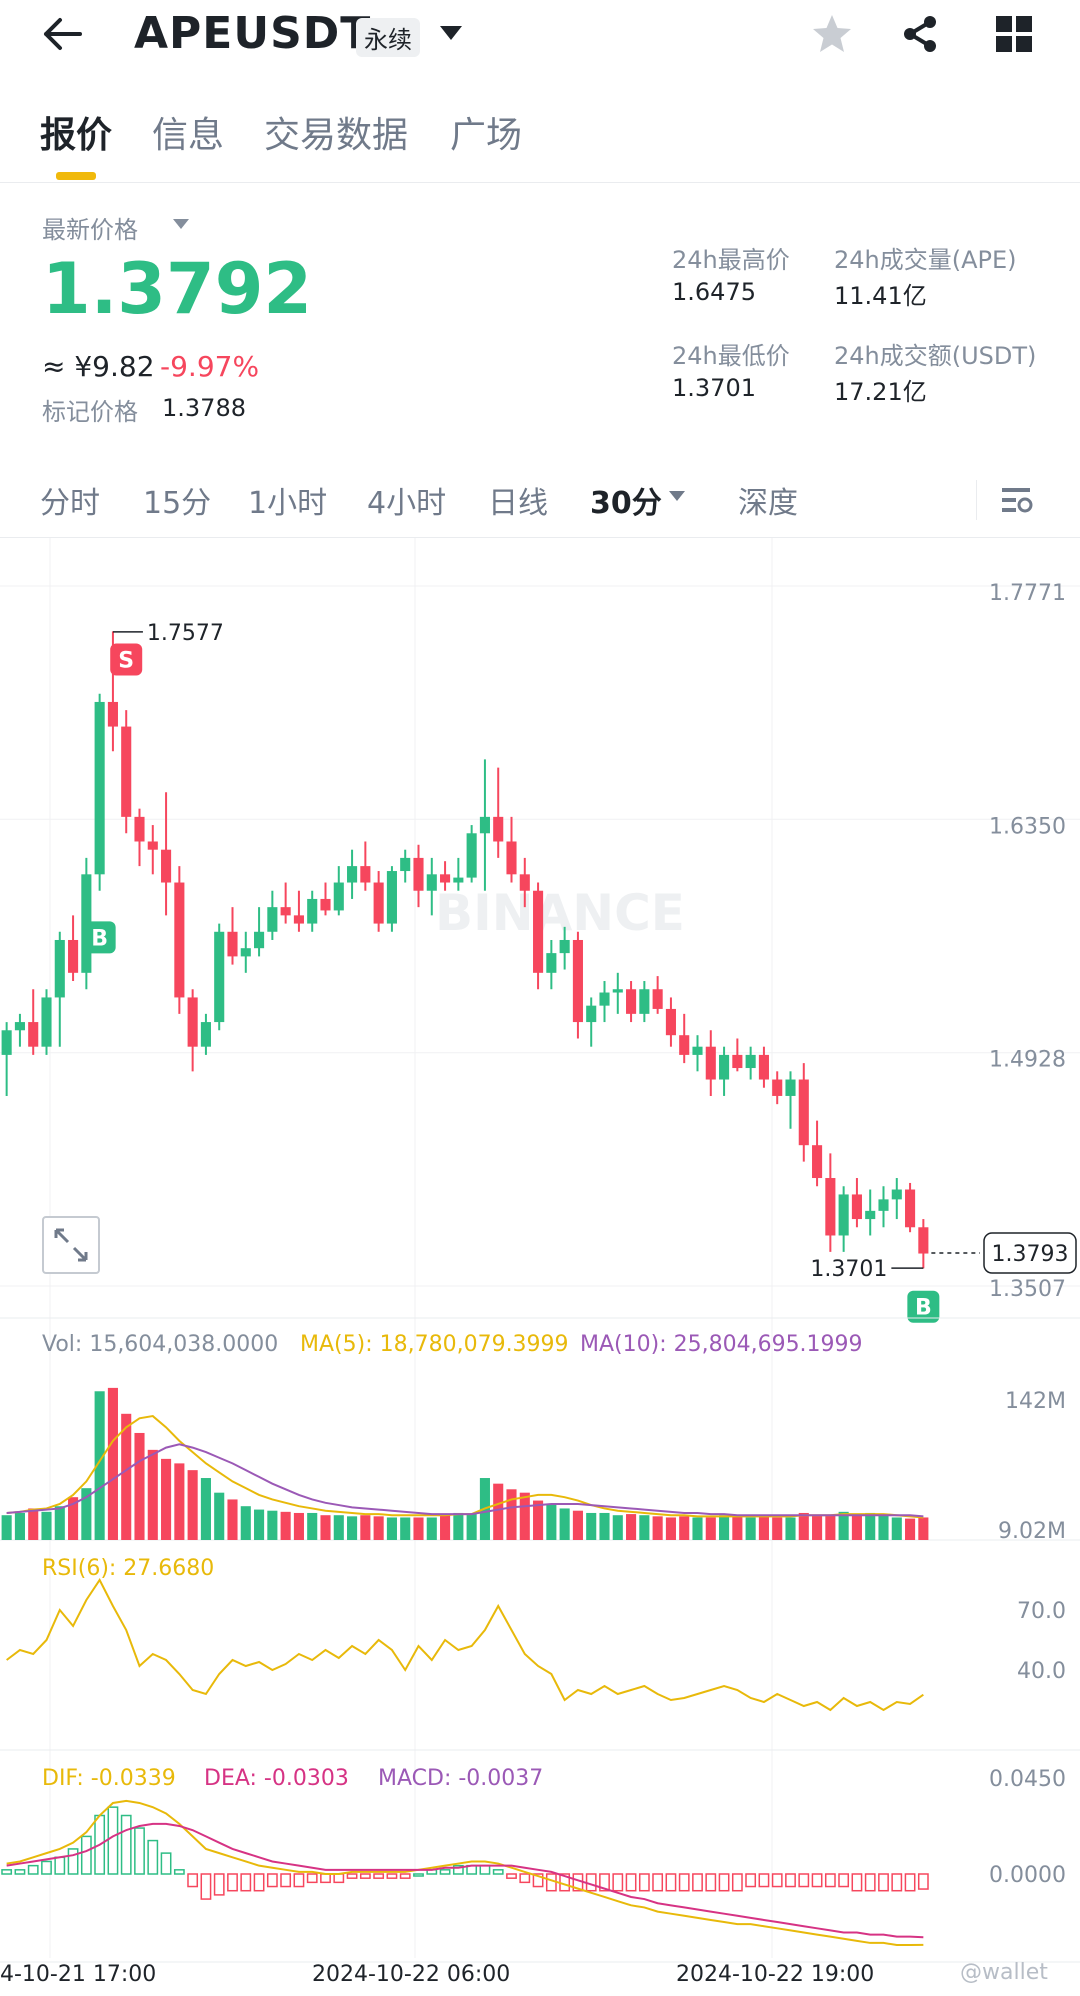  Describe the element at coordinates (880, 392) in the screenshot. I see `vol-usdt-value: 17.21亿` at that location.